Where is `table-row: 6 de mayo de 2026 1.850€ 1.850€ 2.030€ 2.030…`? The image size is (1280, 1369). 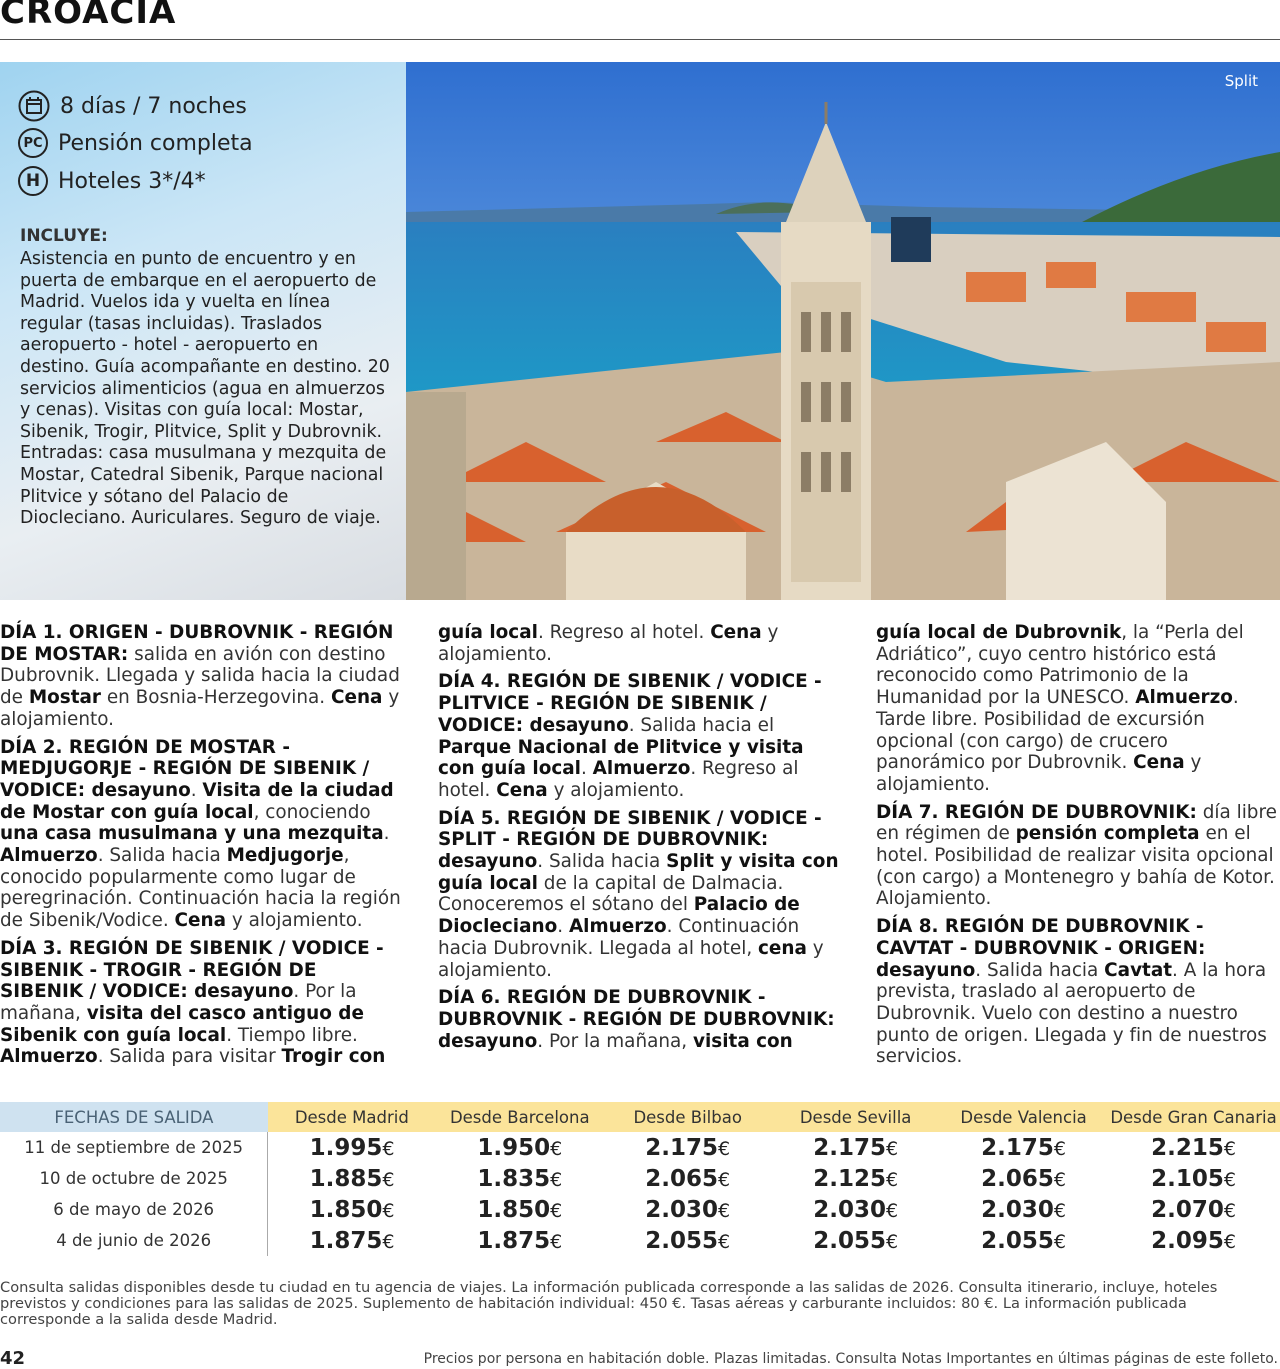
table-row: 6 de mayo de 2026 1.850€ 1.850€ 2.030€ 2.030… is located at coordinates (640, 1209).